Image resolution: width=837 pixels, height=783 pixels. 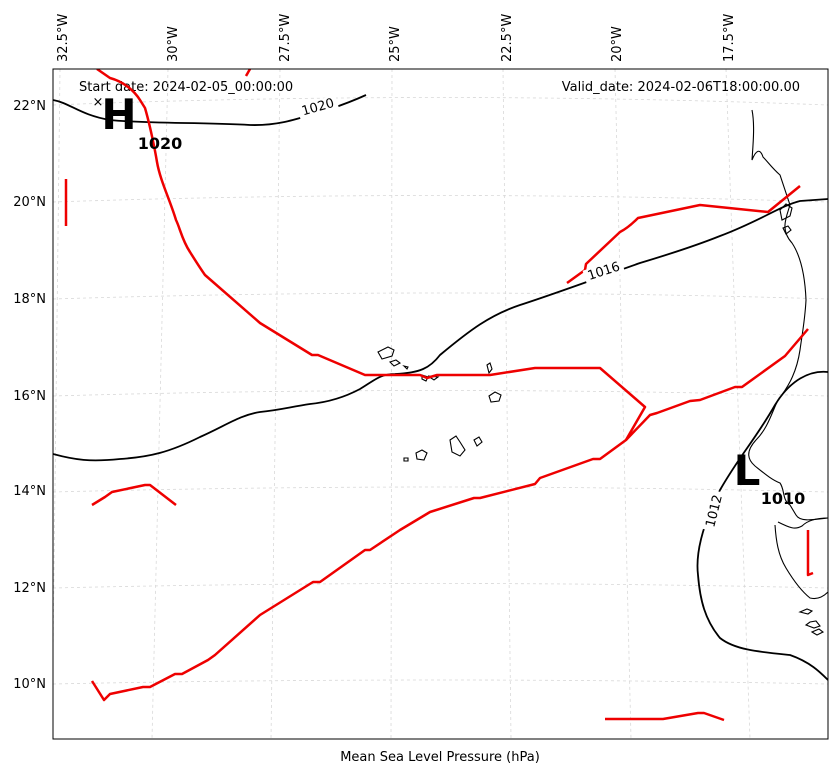 What do you see at coordinates (285, 38) in the screenshot?
I see `lon-label-27-5w: 27.5°W` at bounding box center [285, 38].